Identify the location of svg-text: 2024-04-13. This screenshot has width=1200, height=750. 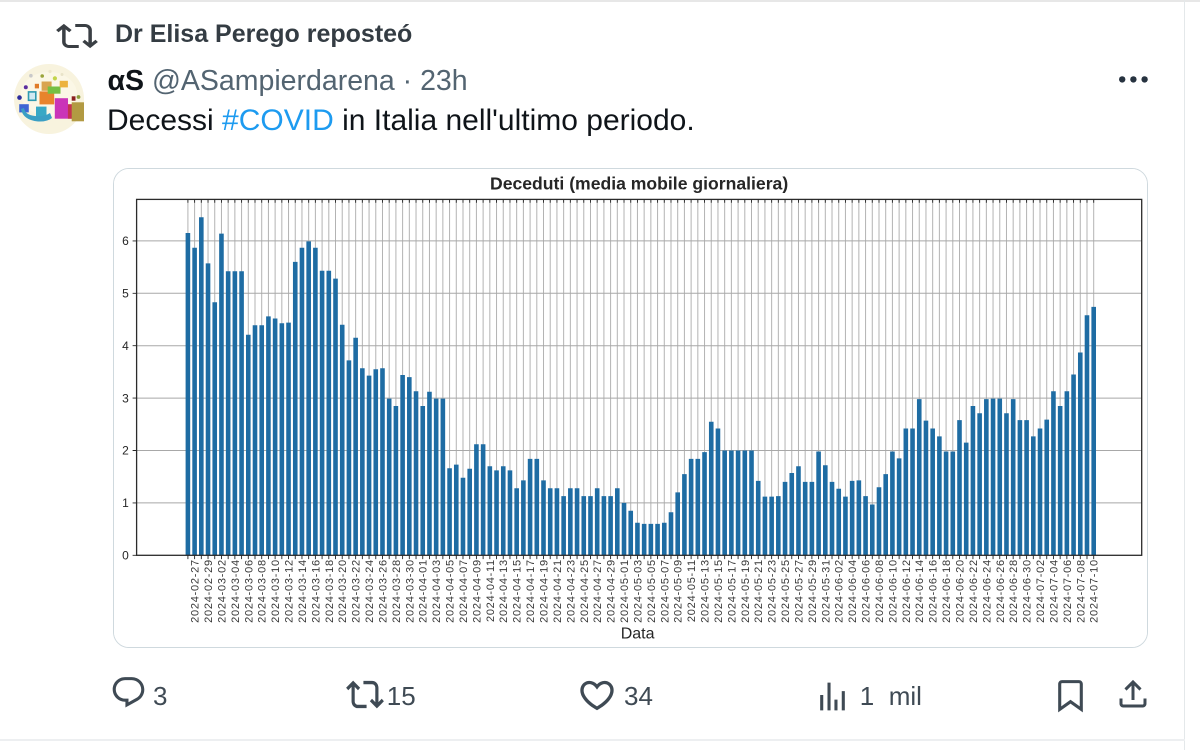
(504, 591).